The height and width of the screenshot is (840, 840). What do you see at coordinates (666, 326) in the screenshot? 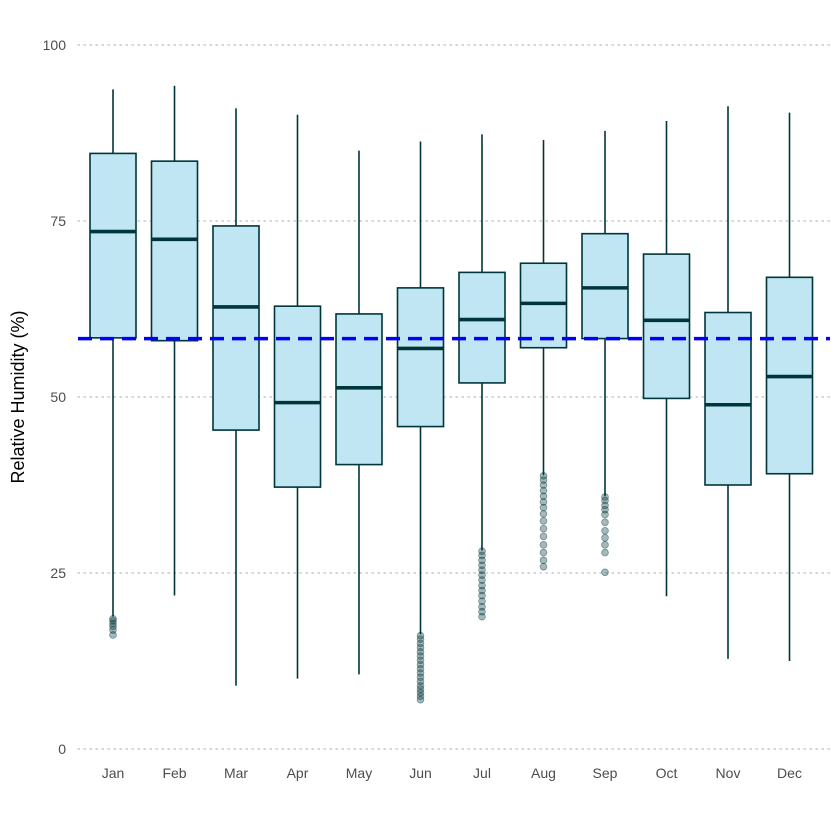
I see `box-body-oct` at bounding box center [666, 326].